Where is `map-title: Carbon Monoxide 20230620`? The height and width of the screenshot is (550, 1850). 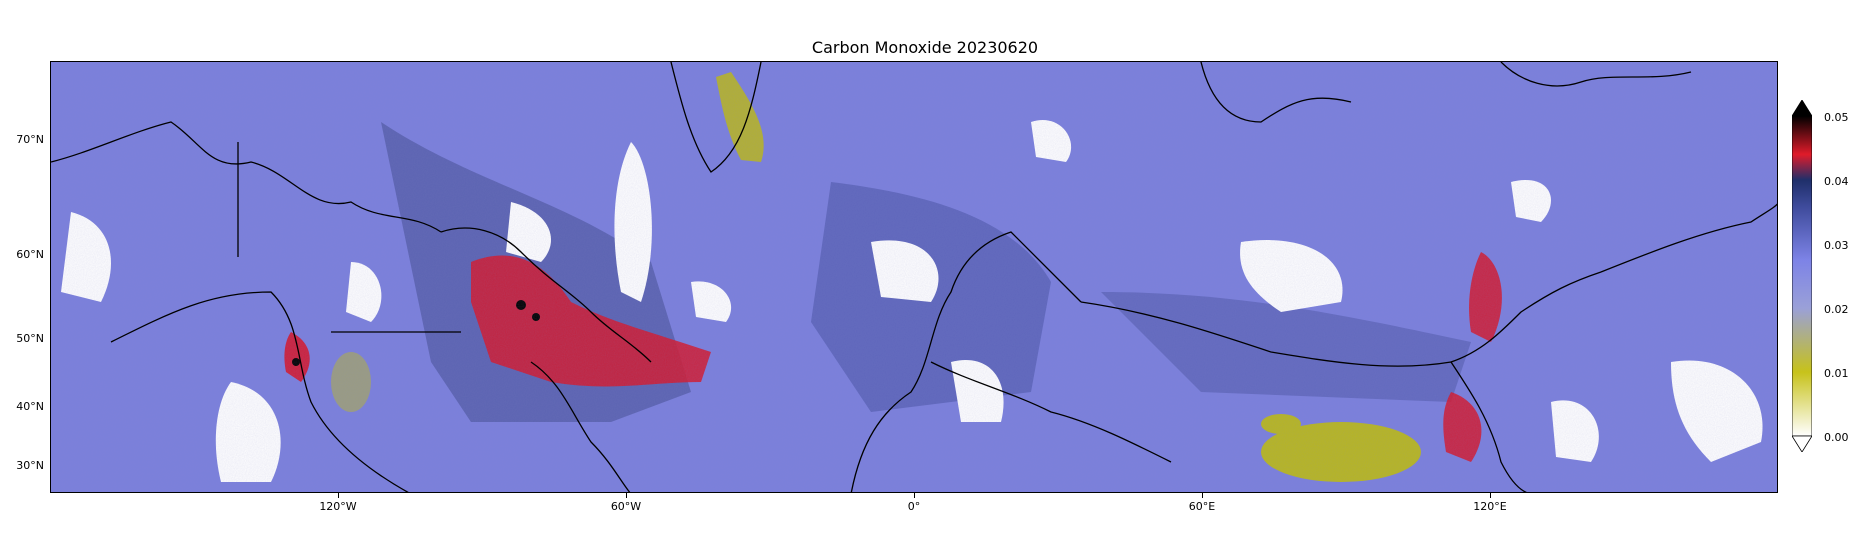 map-title: Carbon Monoxide 20230620 is located at coordinates (925, 47).